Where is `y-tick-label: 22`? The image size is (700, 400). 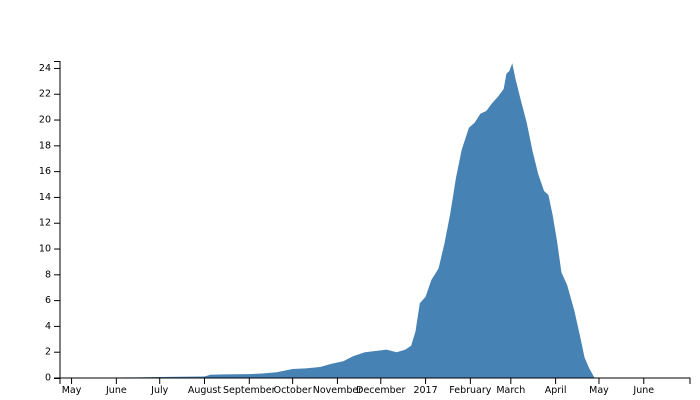 y-tick-label: 22 is located at coordinates (45, 94).